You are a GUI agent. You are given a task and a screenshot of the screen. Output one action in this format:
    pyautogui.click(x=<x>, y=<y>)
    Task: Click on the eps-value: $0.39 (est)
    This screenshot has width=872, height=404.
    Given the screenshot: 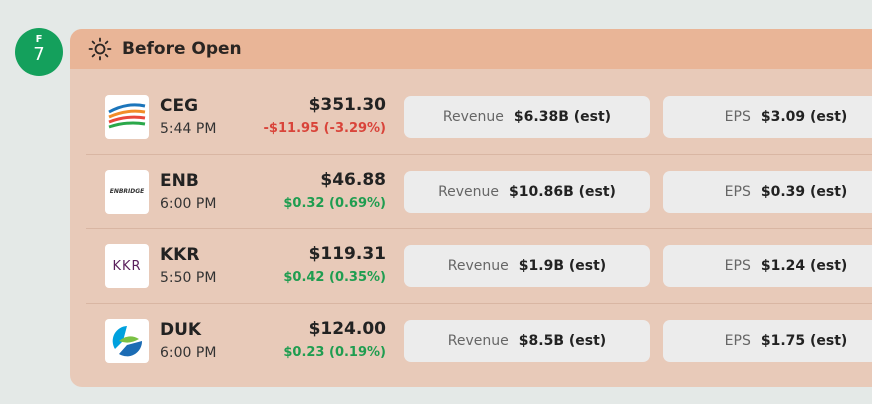 What is the action you would take?
    pyautogui.click(x=804, y=191)
    